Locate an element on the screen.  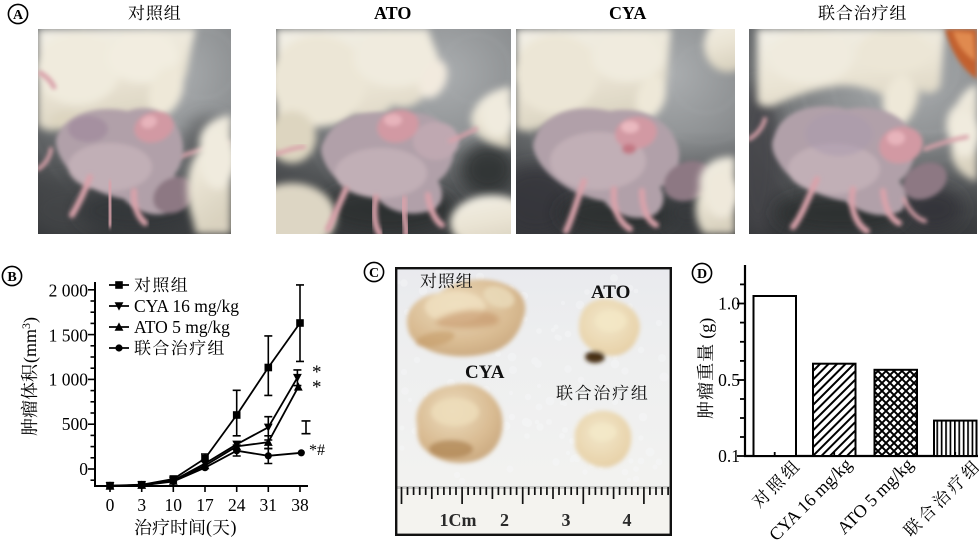
svg-text: 0.1 is located at coordinates (729, 456).